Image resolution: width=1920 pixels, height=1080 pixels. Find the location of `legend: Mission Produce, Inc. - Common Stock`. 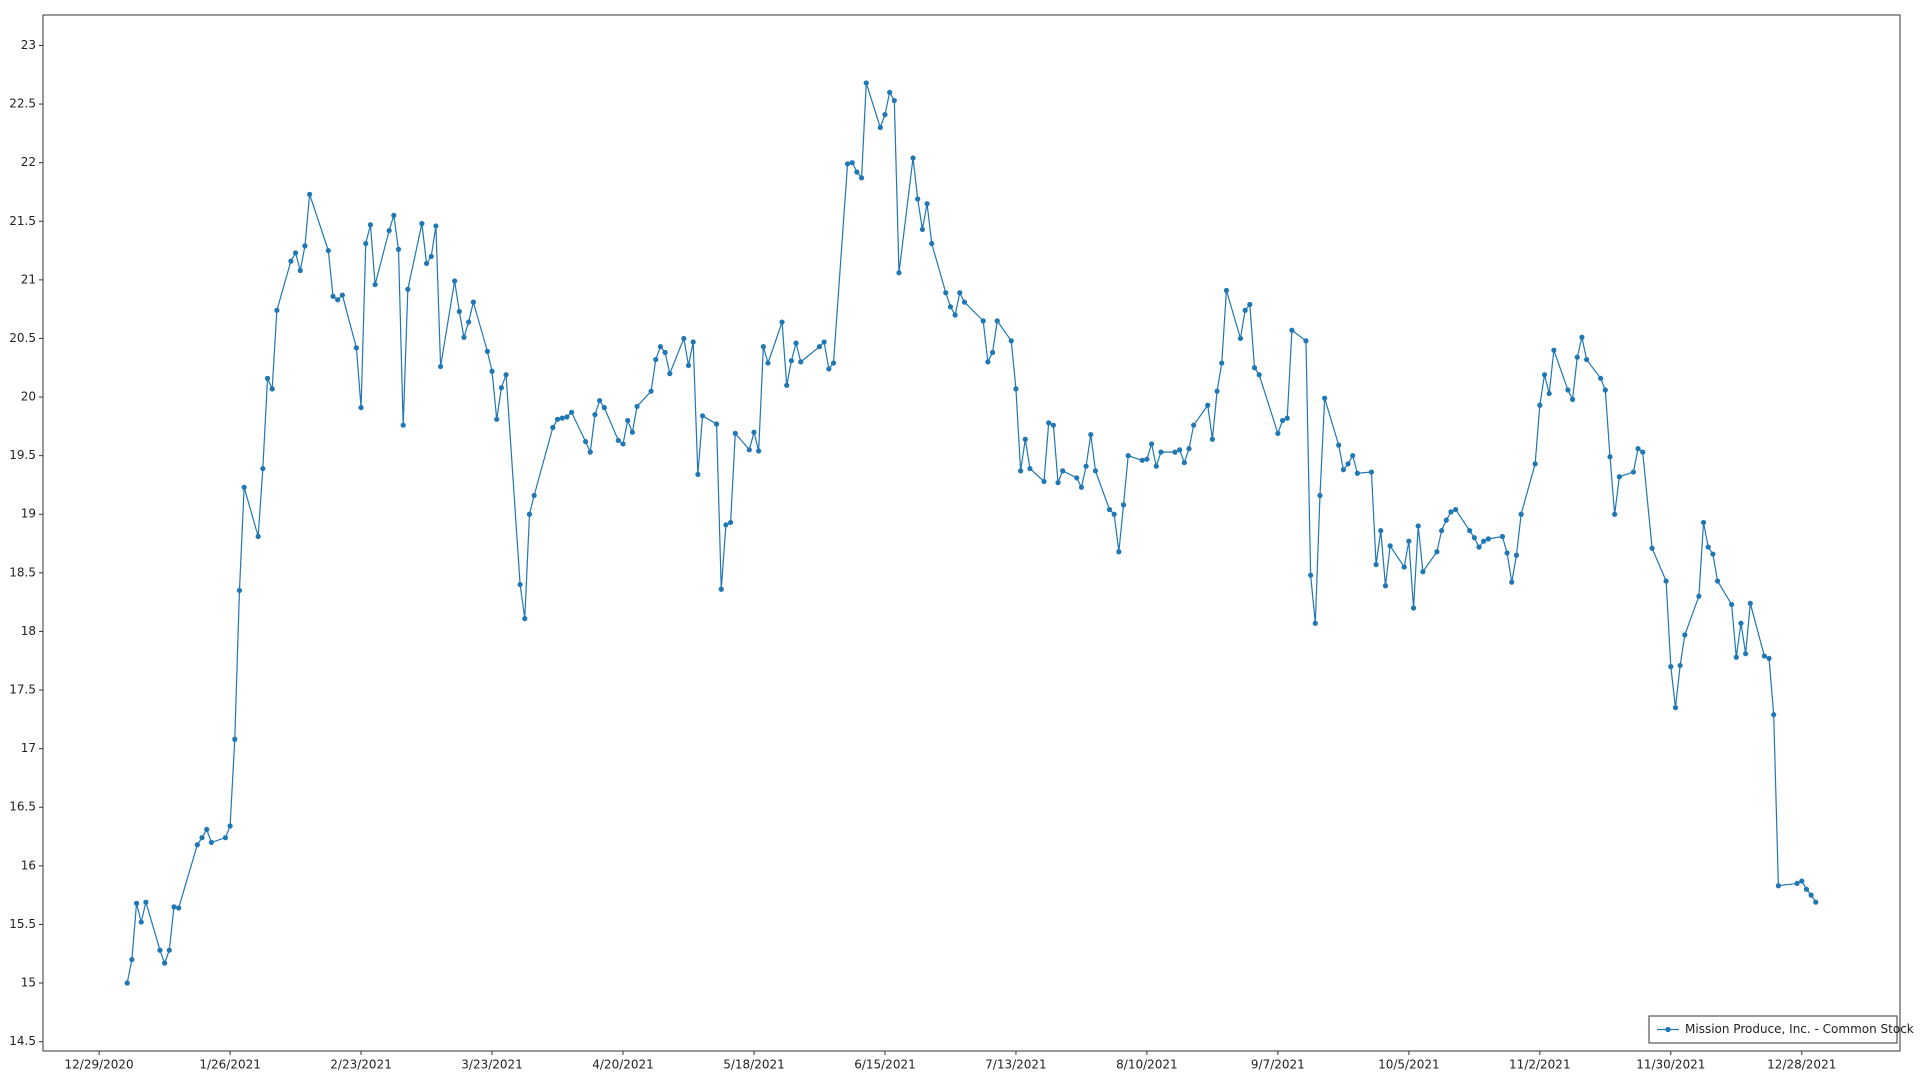

legend: Mission Produce, Inc. - Common Stock is located at coordinates (1781, 1029).